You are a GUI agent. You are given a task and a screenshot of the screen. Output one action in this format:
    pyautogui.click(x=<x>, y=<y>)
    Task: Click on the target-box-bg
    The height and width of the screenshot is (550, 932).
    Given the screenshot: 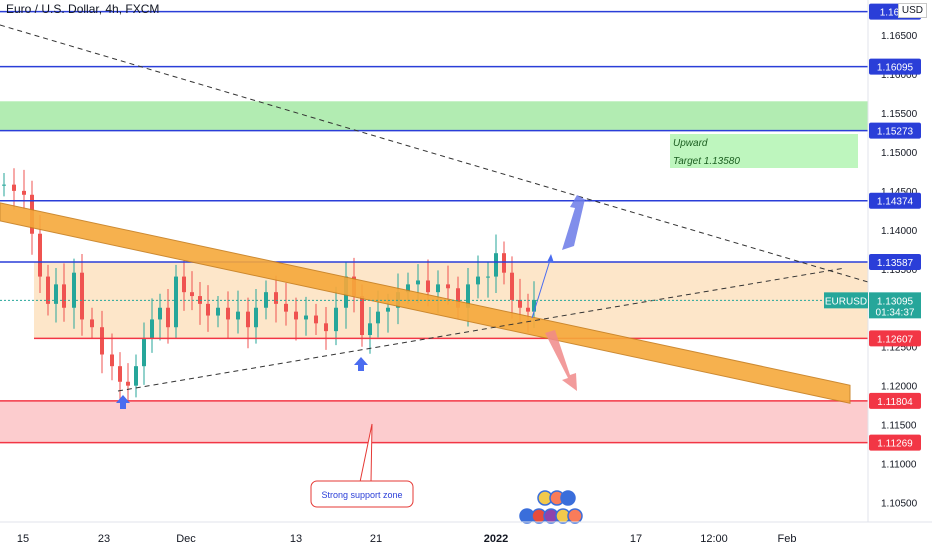 What is the action you would take?
    pyautogui.click(x=764, y=151)
    